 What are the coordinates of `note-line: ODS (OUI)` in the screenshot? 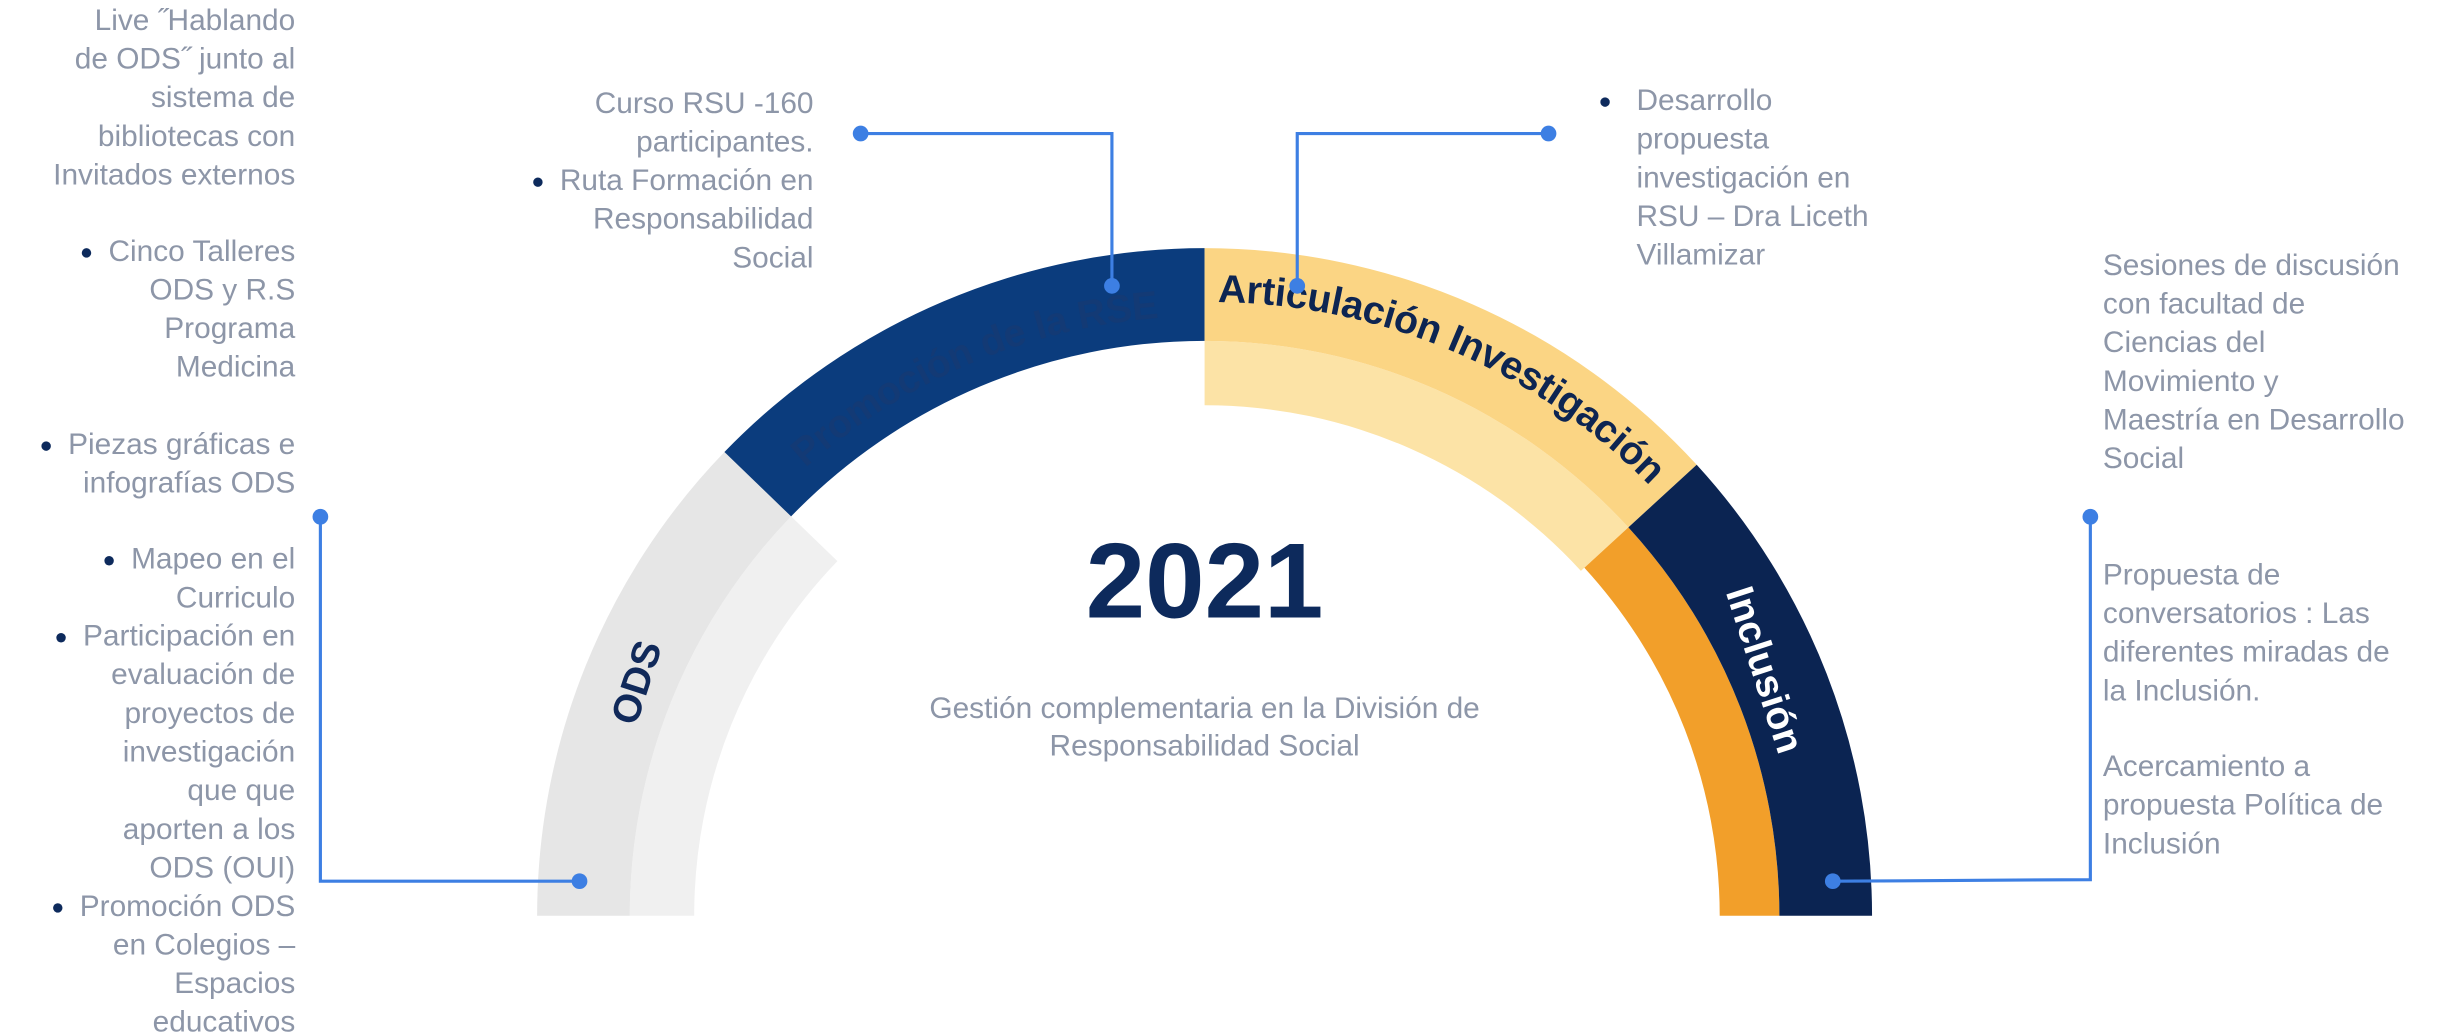 It's located at (222, 867).